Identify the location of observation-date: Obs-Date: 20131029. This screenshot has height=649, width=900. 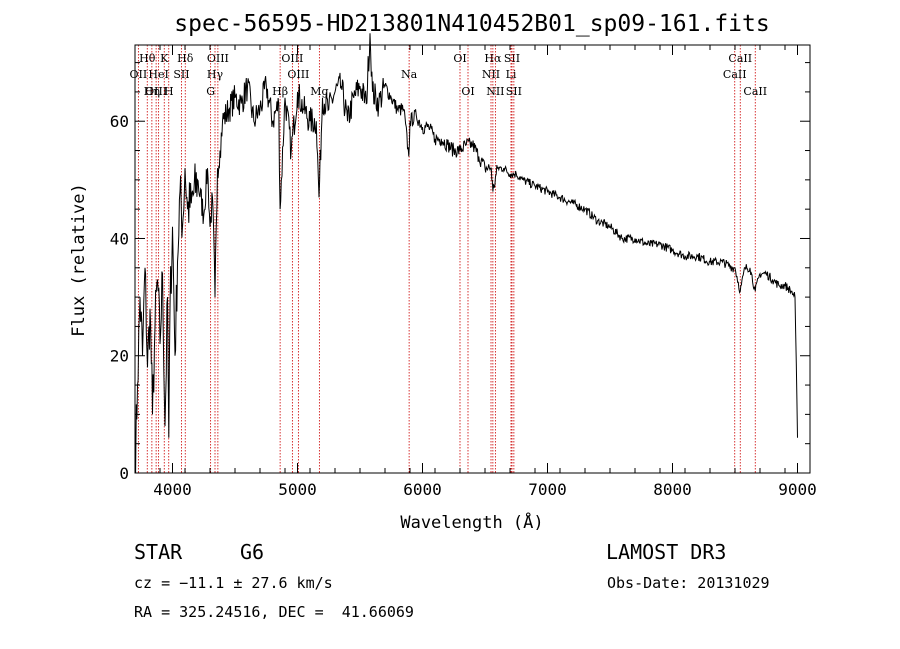
(688, 583).